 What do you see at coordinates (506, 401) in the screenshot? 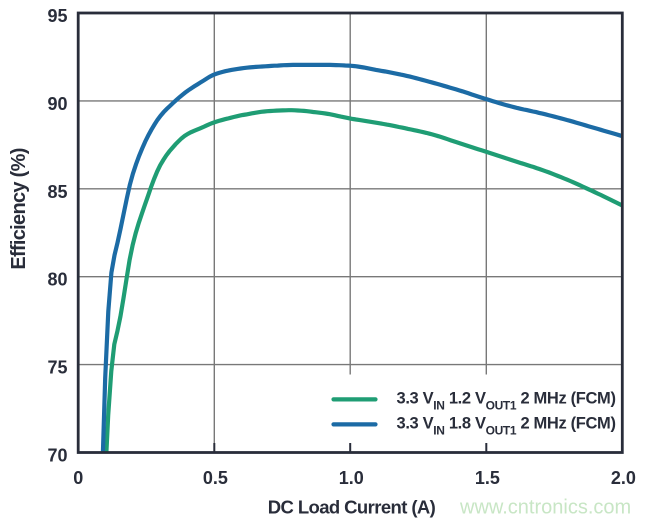
I see `svg-text: 3.3 VIN 1.2 VOUT1 2 MHz (FCM)` at bounding box center [506, 401].